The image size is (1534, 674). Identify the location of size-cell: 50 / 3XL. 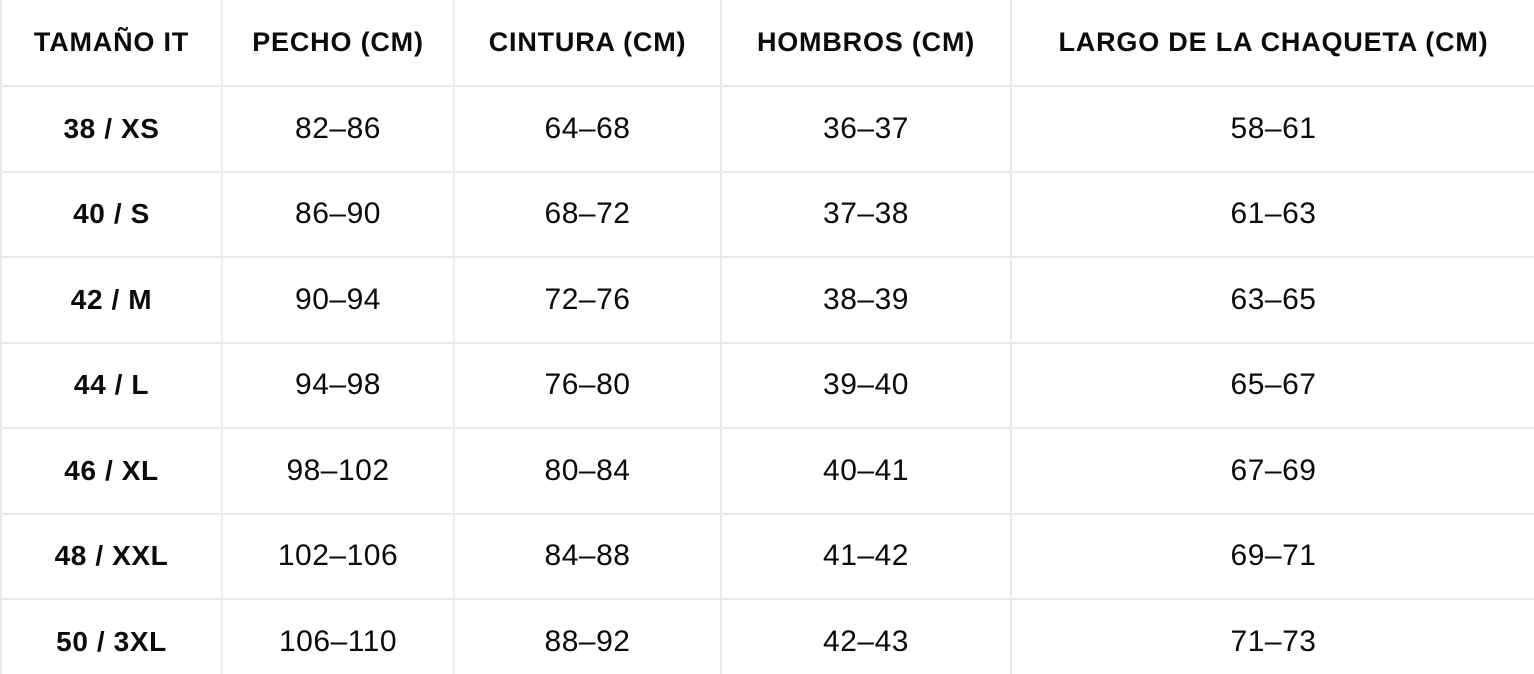
(112, 636).